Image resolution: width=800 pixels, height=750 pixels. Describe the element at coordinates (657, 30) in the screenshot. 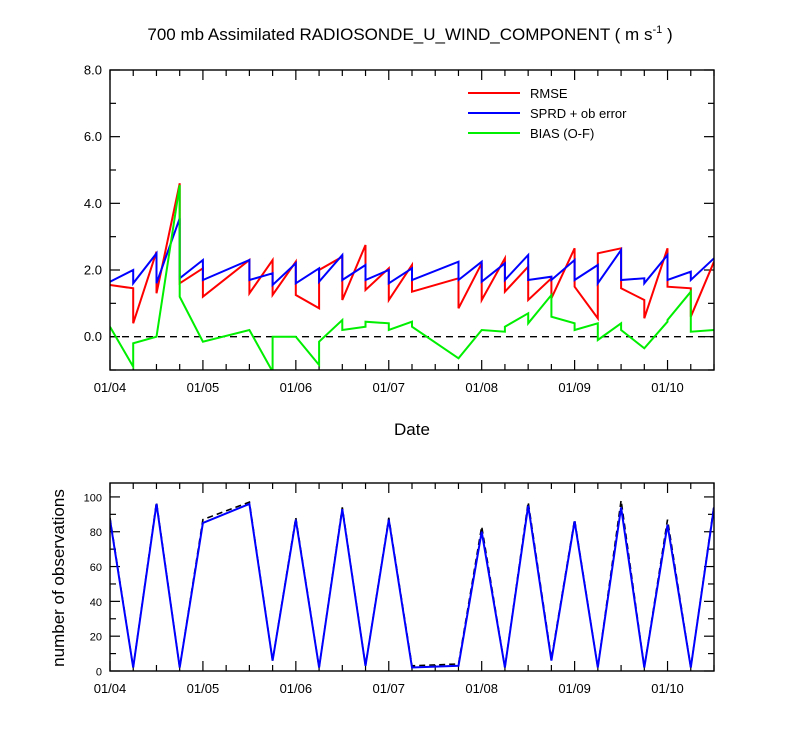

I see `chart-title-superscript: -1` at that location.